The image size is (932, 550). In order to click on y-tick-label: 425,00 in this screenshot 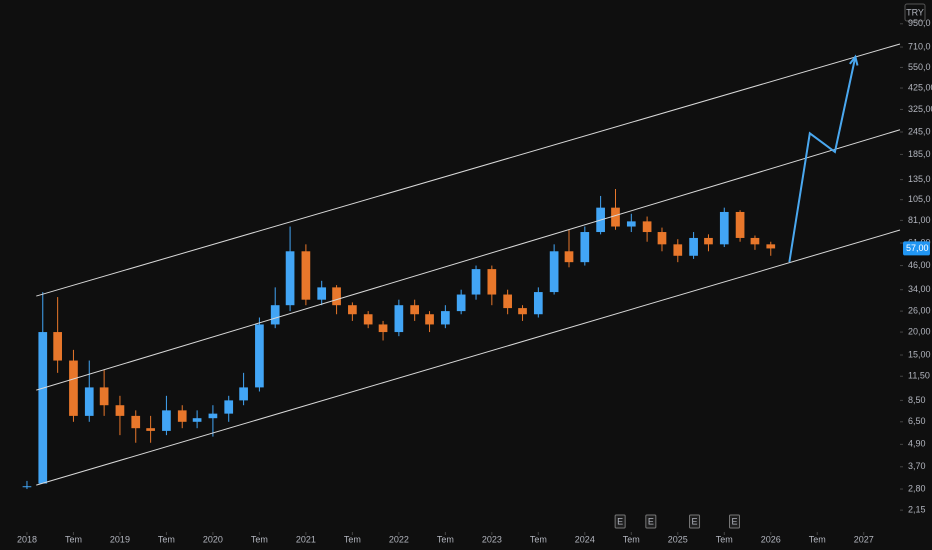, I will do `click(920, 87)`.